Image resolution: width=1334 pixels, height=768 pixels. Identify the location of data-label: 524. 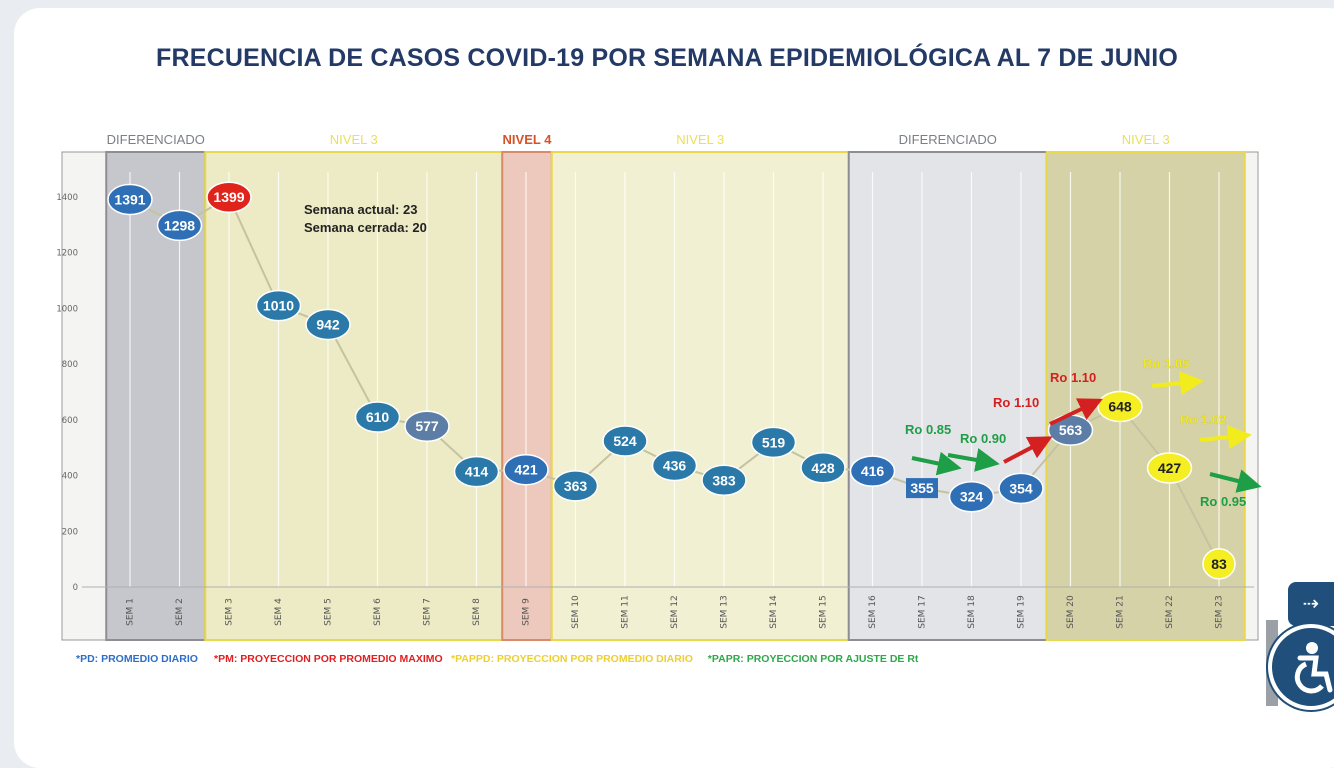
(625, 441).